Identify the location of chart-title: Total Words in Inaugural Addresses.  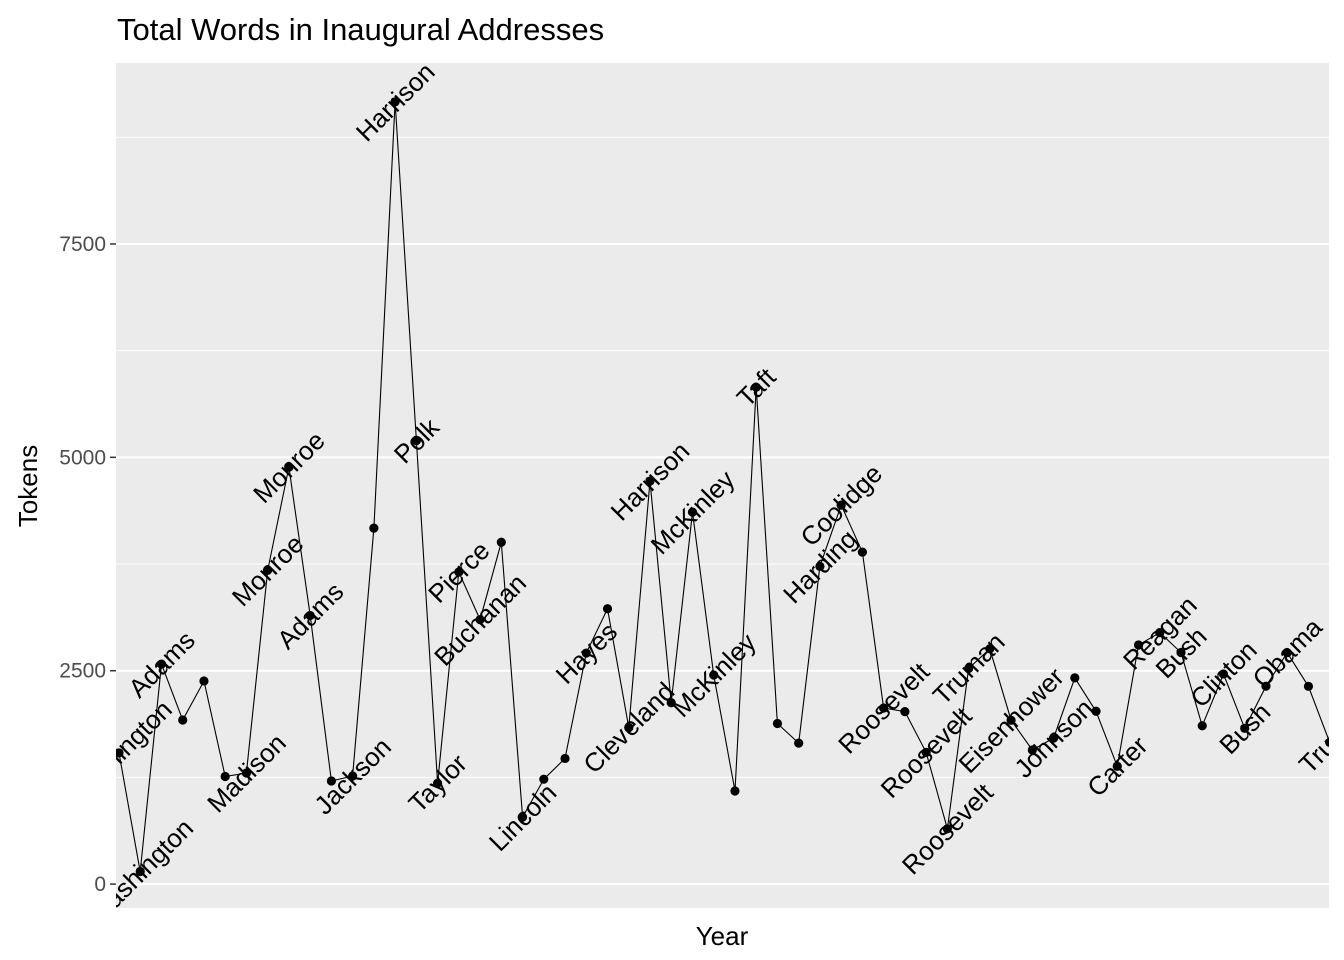
(360, 29).